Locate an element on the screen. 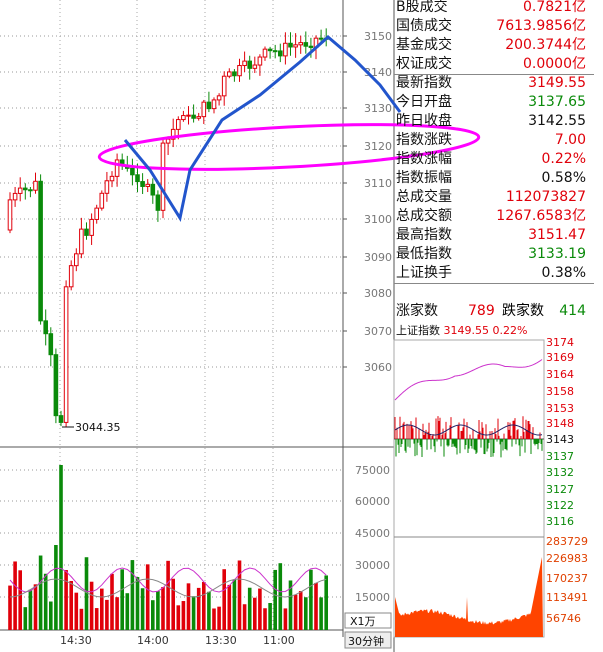 This screenshot has height=652, width=603. breadth-row: 涨家数 789 跌家数 414 is located at coordinates (494, 311).